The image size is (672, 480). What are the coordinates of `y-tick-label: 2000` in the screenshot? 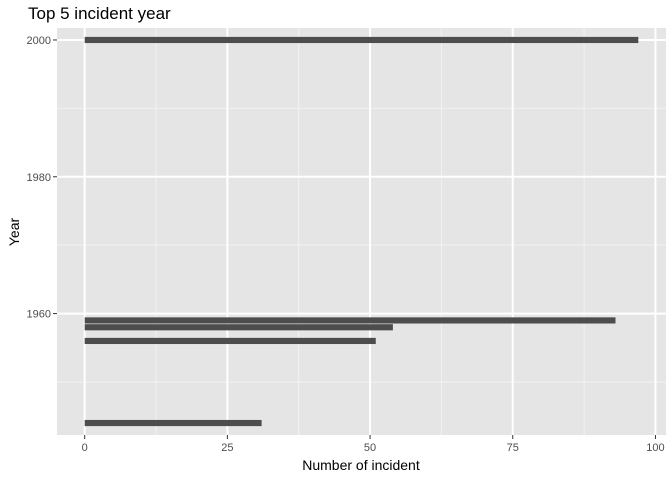 It's located at (39, 41).